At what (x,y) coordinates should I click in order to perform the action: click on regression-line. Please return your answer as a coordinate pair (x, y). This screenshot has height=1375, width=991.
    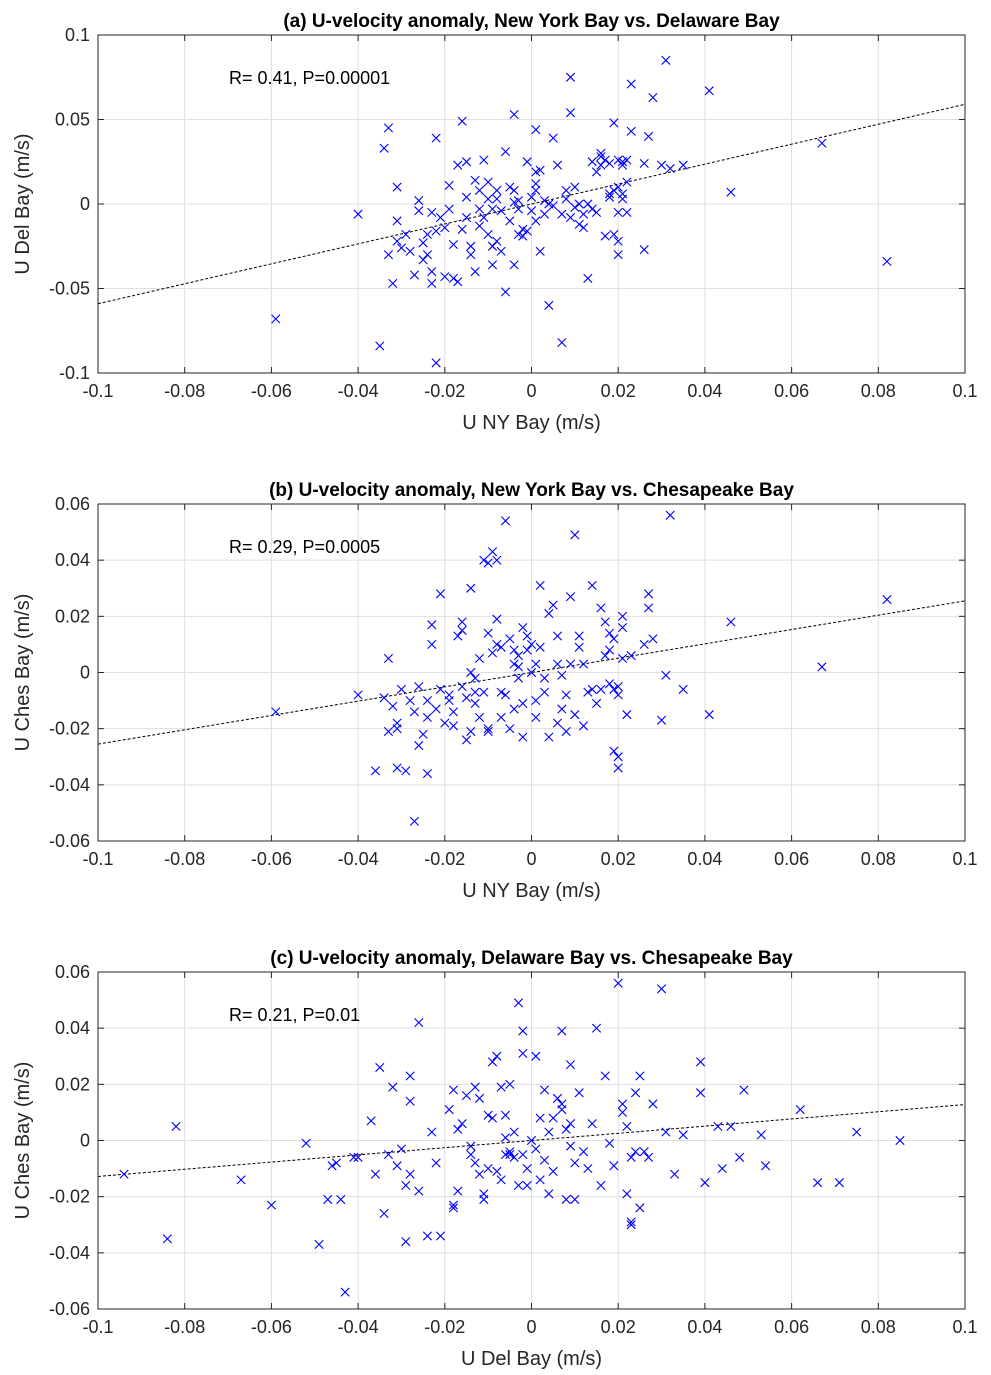
    Looking at the image, I should click on (531, 204).